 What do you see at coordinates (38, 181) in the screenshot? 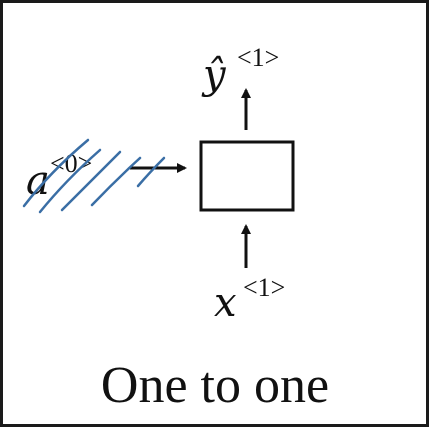
I see `activation-label-base: a` at bounding box center [38, 181].